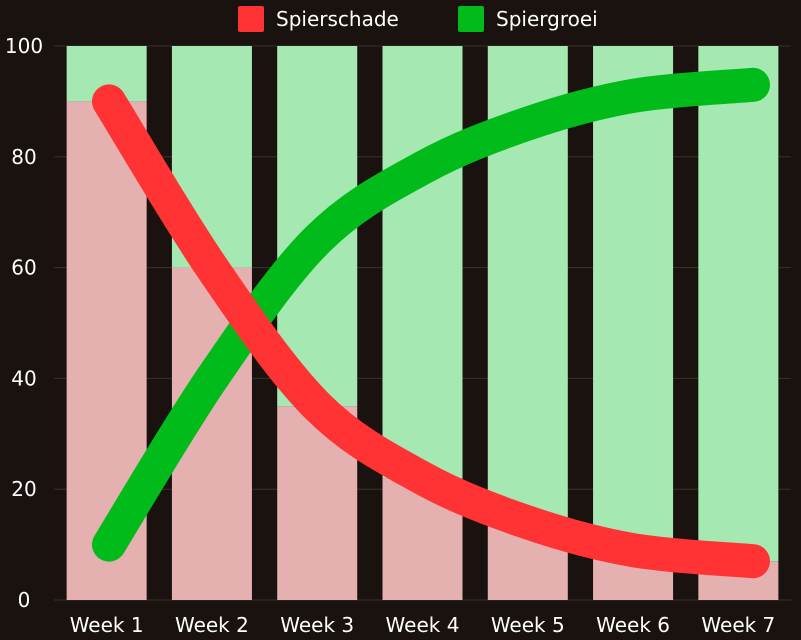 This screenshot has height=640, width=801. I want to click on x-tick-label-2: Week 2, so click(212, 625).